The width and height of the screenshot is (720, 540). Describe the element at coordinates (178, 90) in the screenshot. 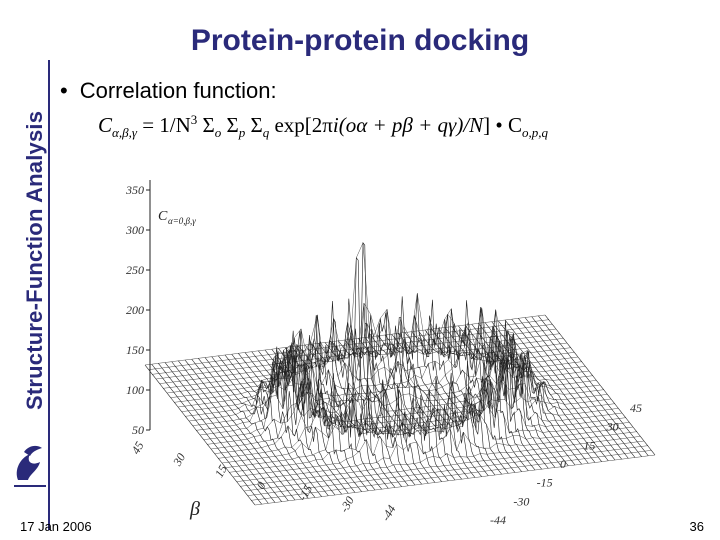

I see `bullet-text: Correlation function:` at that location.